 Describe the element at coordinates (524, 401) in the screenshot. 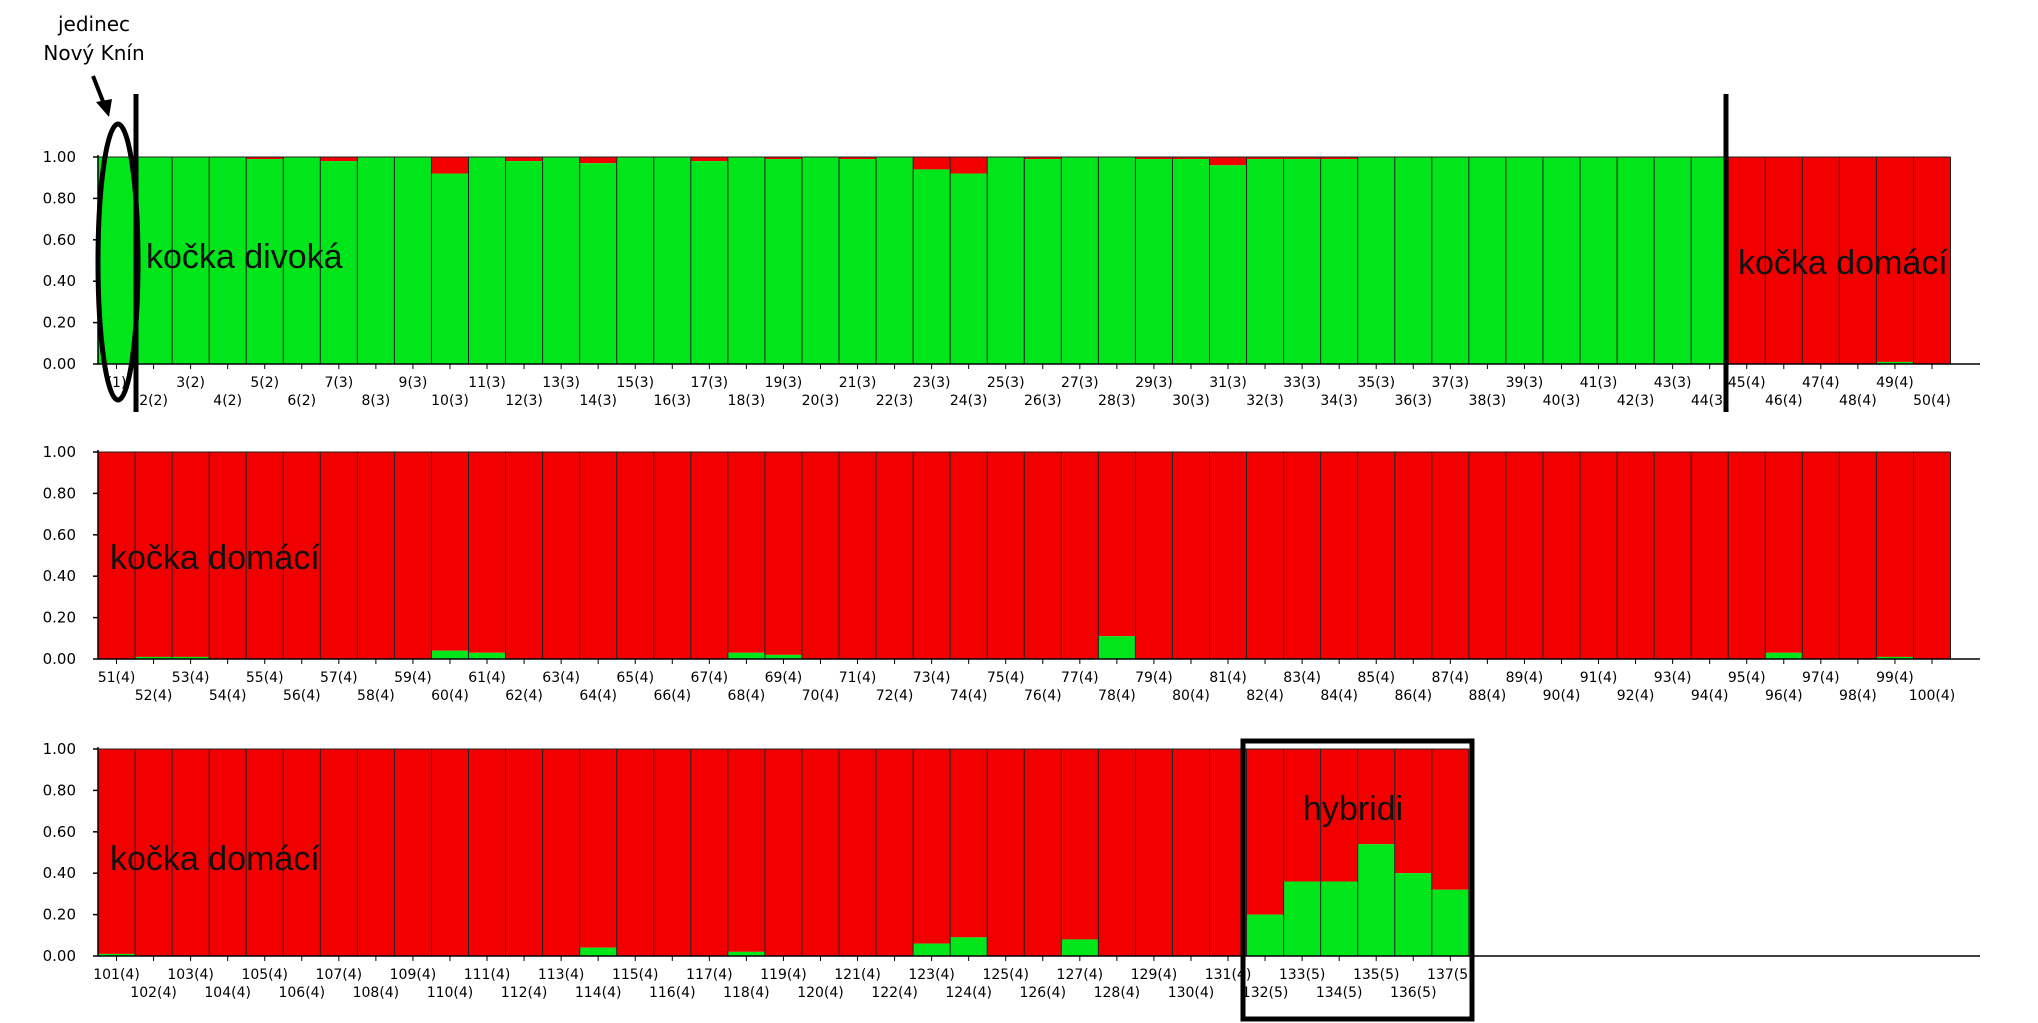

I see `x-tick-label: 12(3)` at that location.